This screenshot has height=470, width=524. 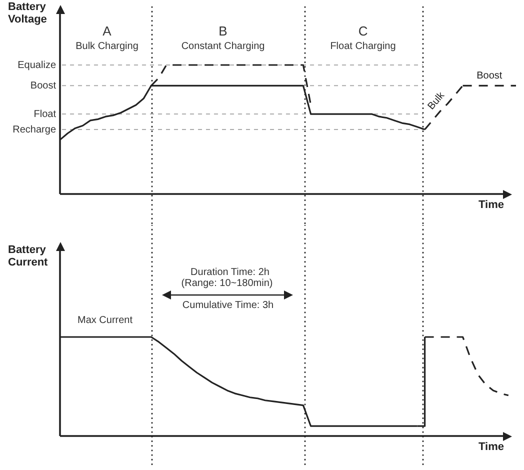 What do you see at coordinates (223, 46) in the screenshot?
I see `text: Constant Charging` at bounding box center [223, 46].